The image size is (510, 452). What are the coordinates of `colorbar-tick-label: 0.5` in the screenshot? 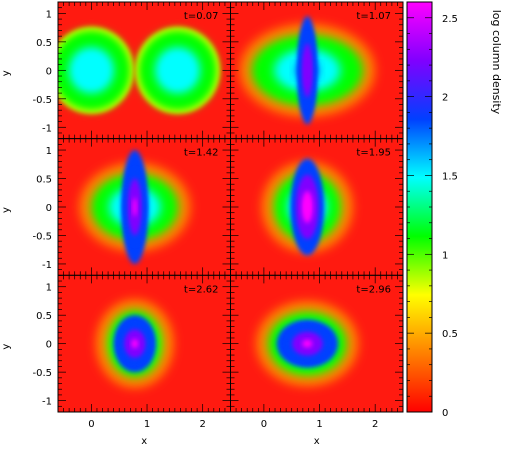 It's located at (450, 334).